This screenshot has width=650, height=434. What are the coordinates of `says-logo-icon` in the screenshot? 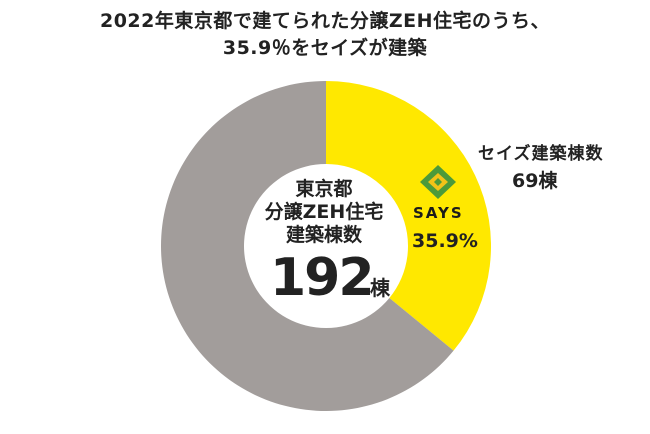 It's located at (438, 182).